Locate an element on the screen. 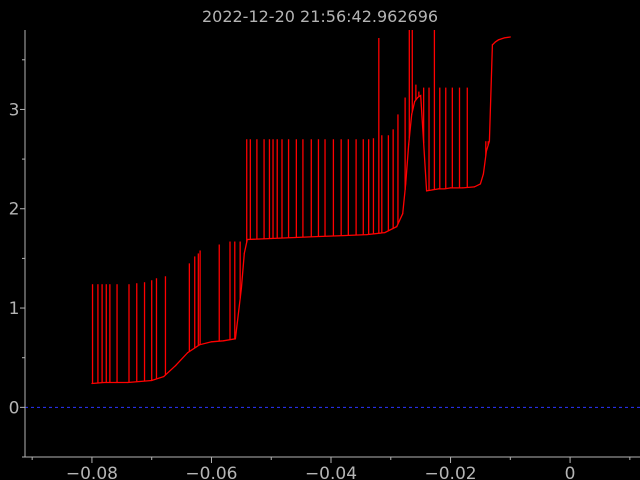 Image resolution: width=640 pixels, height=480 pixels. chart-title: 2022-12-20 21:56:42.962696 is located at coordinates (320, 16).